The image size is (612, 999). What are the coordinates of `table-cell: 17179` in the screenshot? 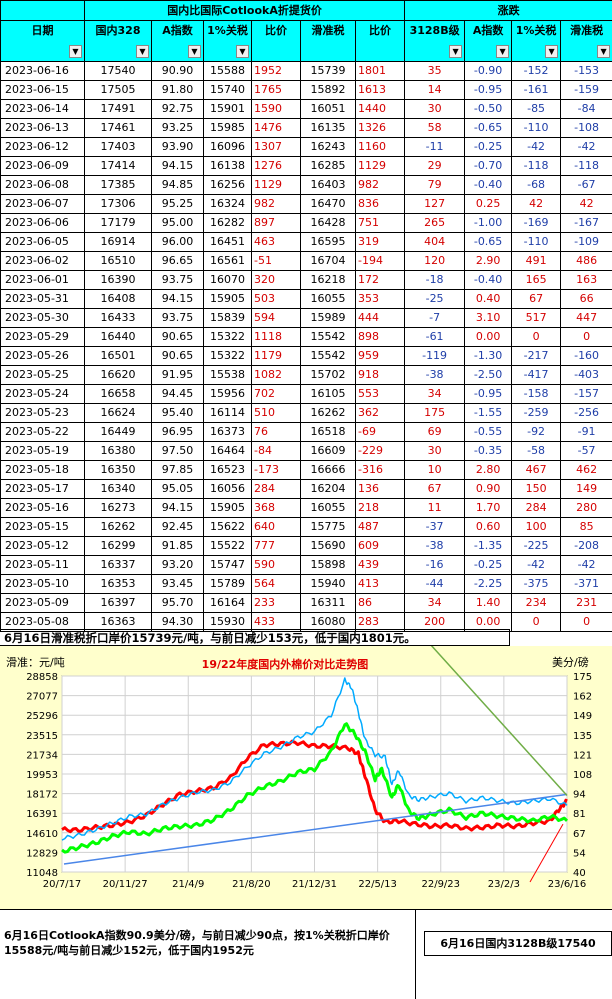 It's located at (118, 223).